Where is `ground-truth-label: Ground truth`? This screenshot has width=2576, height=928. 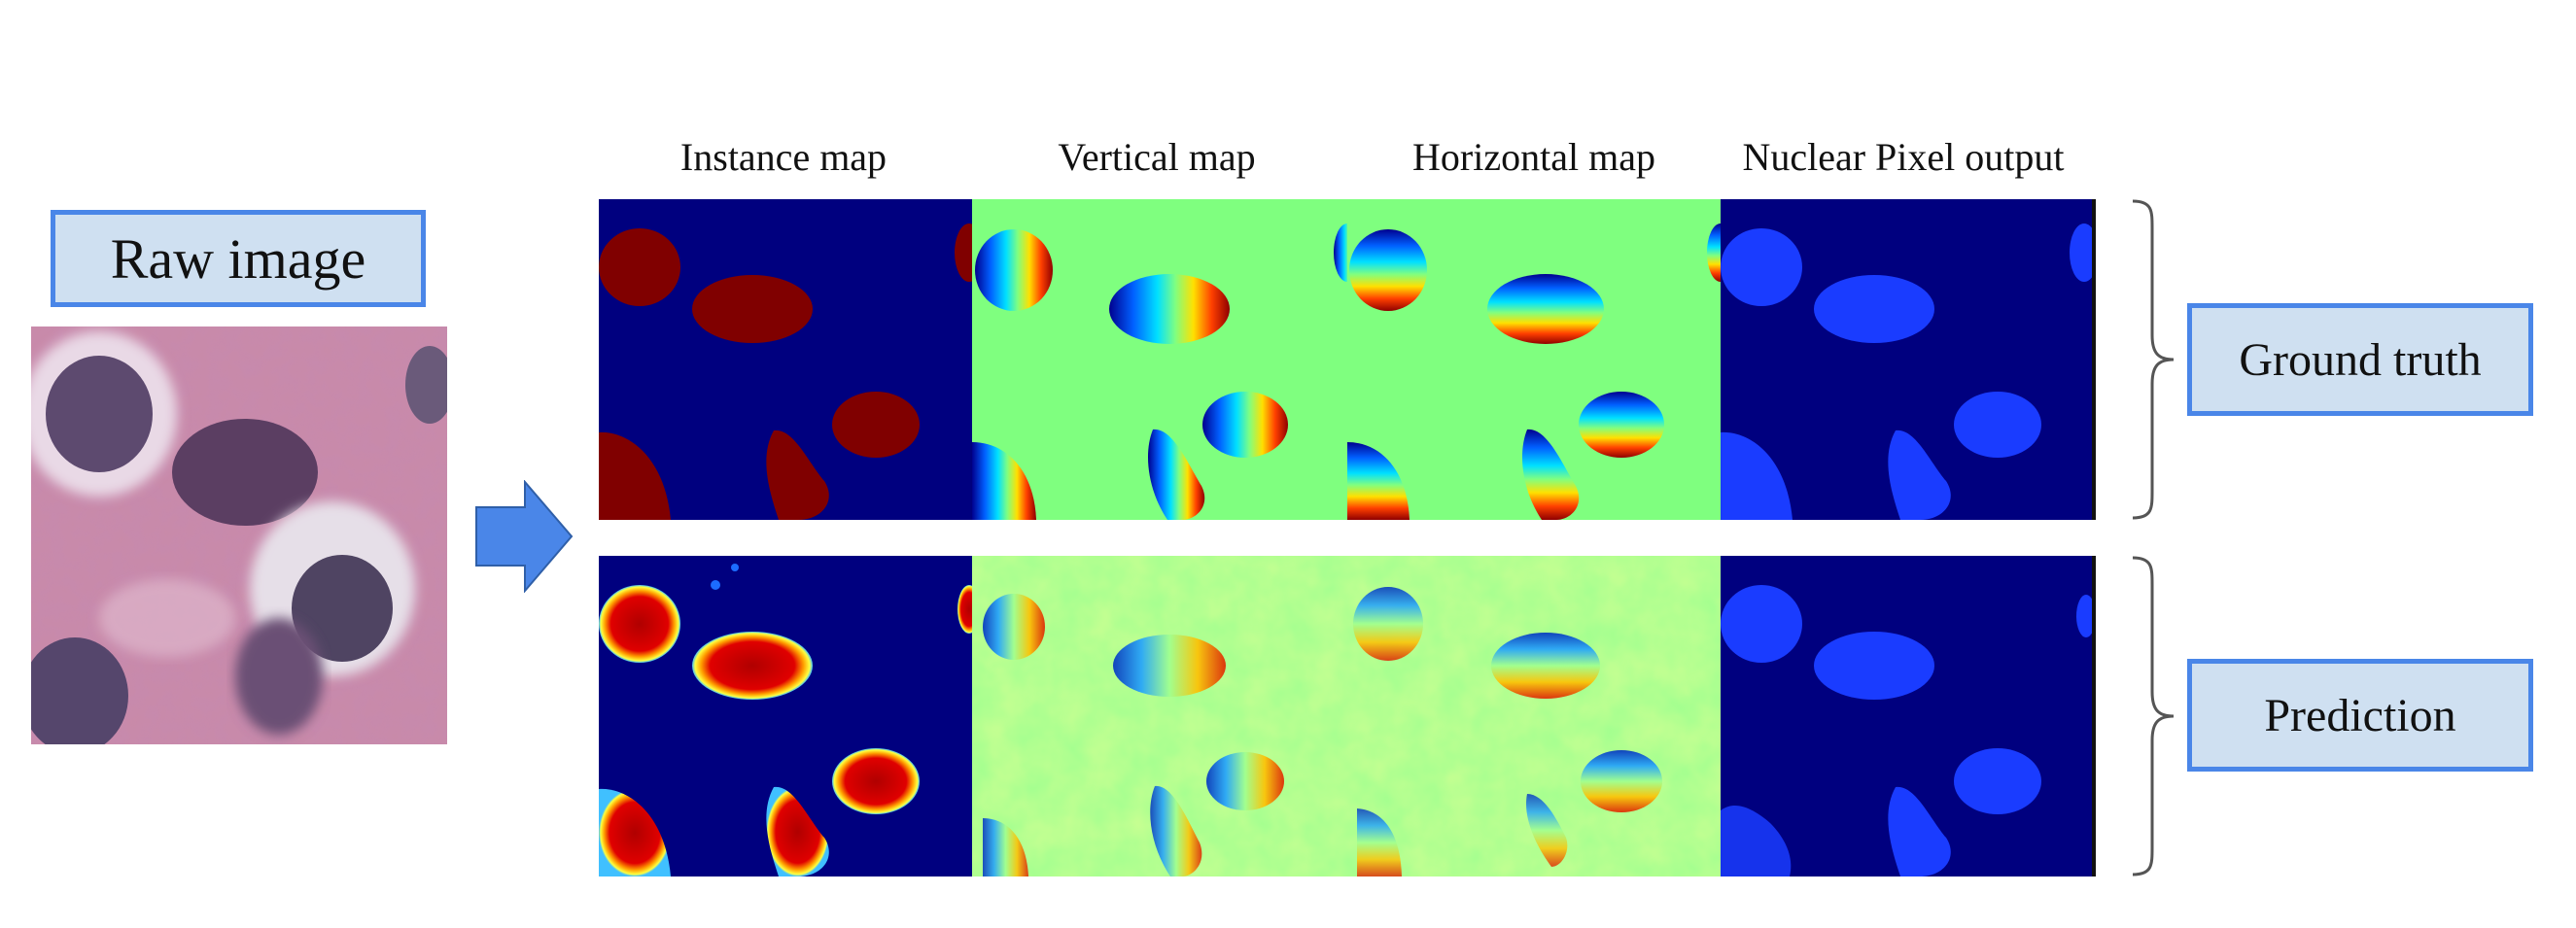
ground-truth-label: Ground truth is located at coordinates (2360, 359).